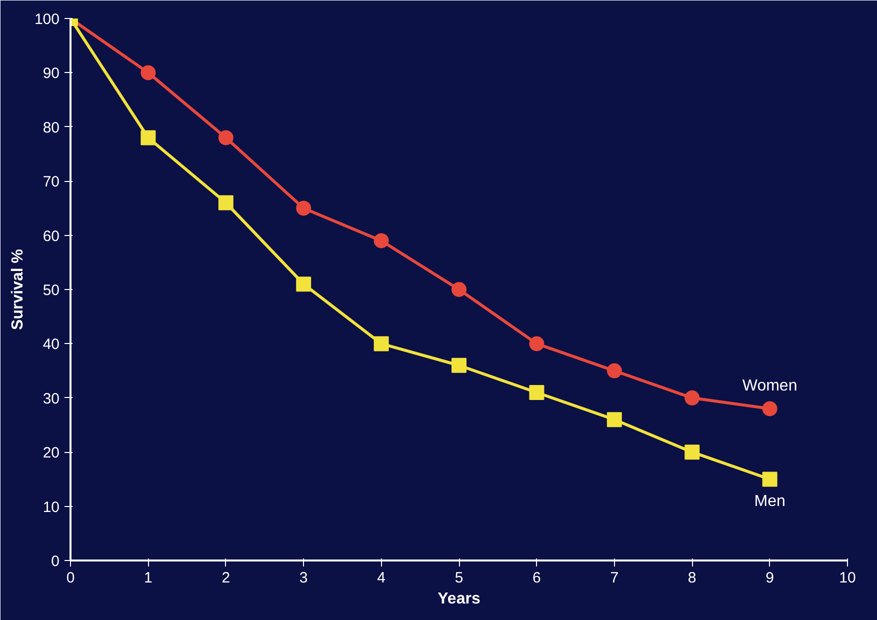 This screenshot has height=620, width=877. Describe the element at coordinates (303, 578) in the screenshot. I see `x-tick-label: 3` at that location.